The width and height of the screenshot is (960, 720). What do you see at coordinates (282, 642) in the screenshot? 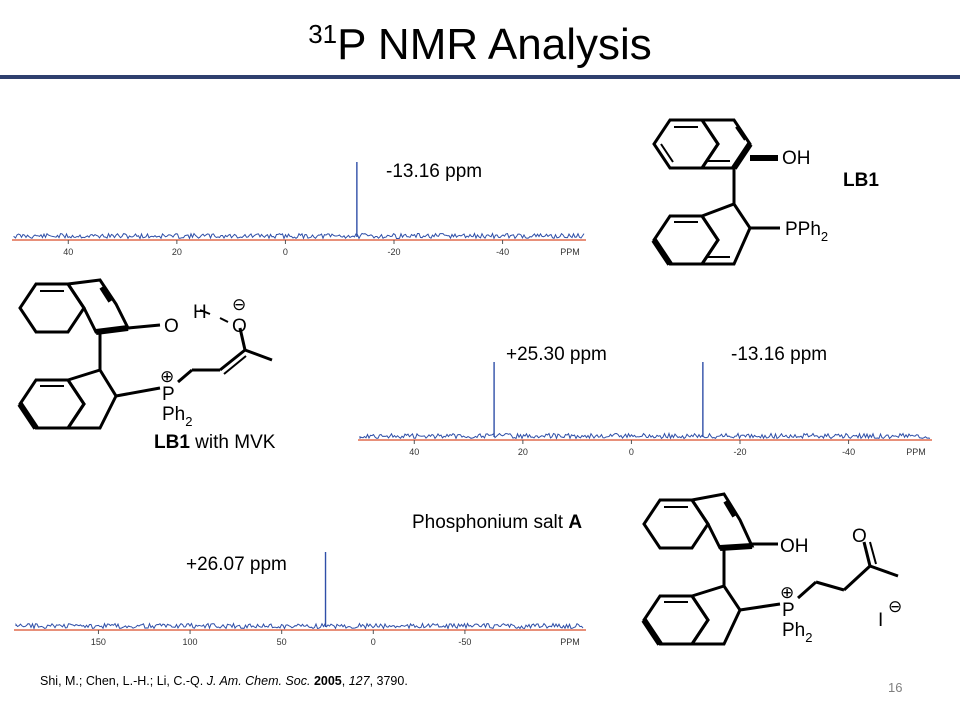
I see `axis-tick-label: 50` at bounding box center [282, 642].